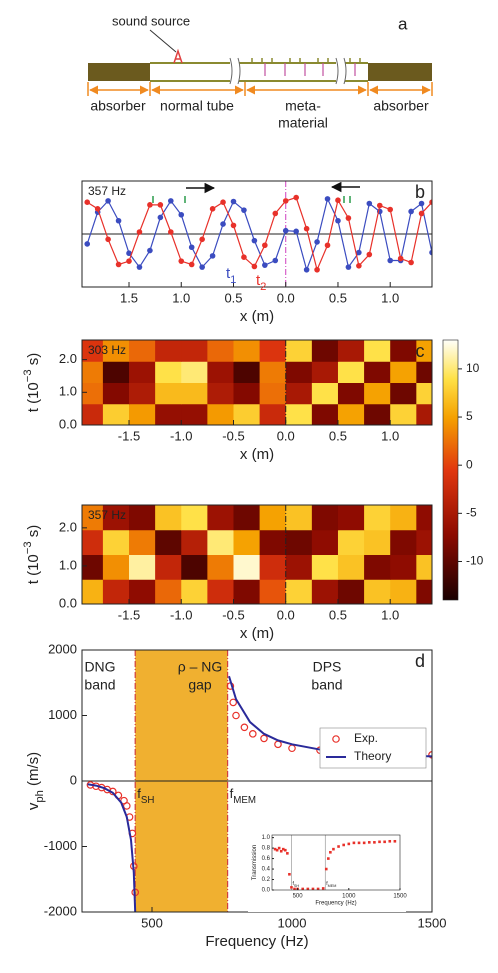 This screenshot has height=973, width=498. What do you see at coordinates (303, 106) in the screenshot?
I see `label: meta-` at bounding box center [303, 106].